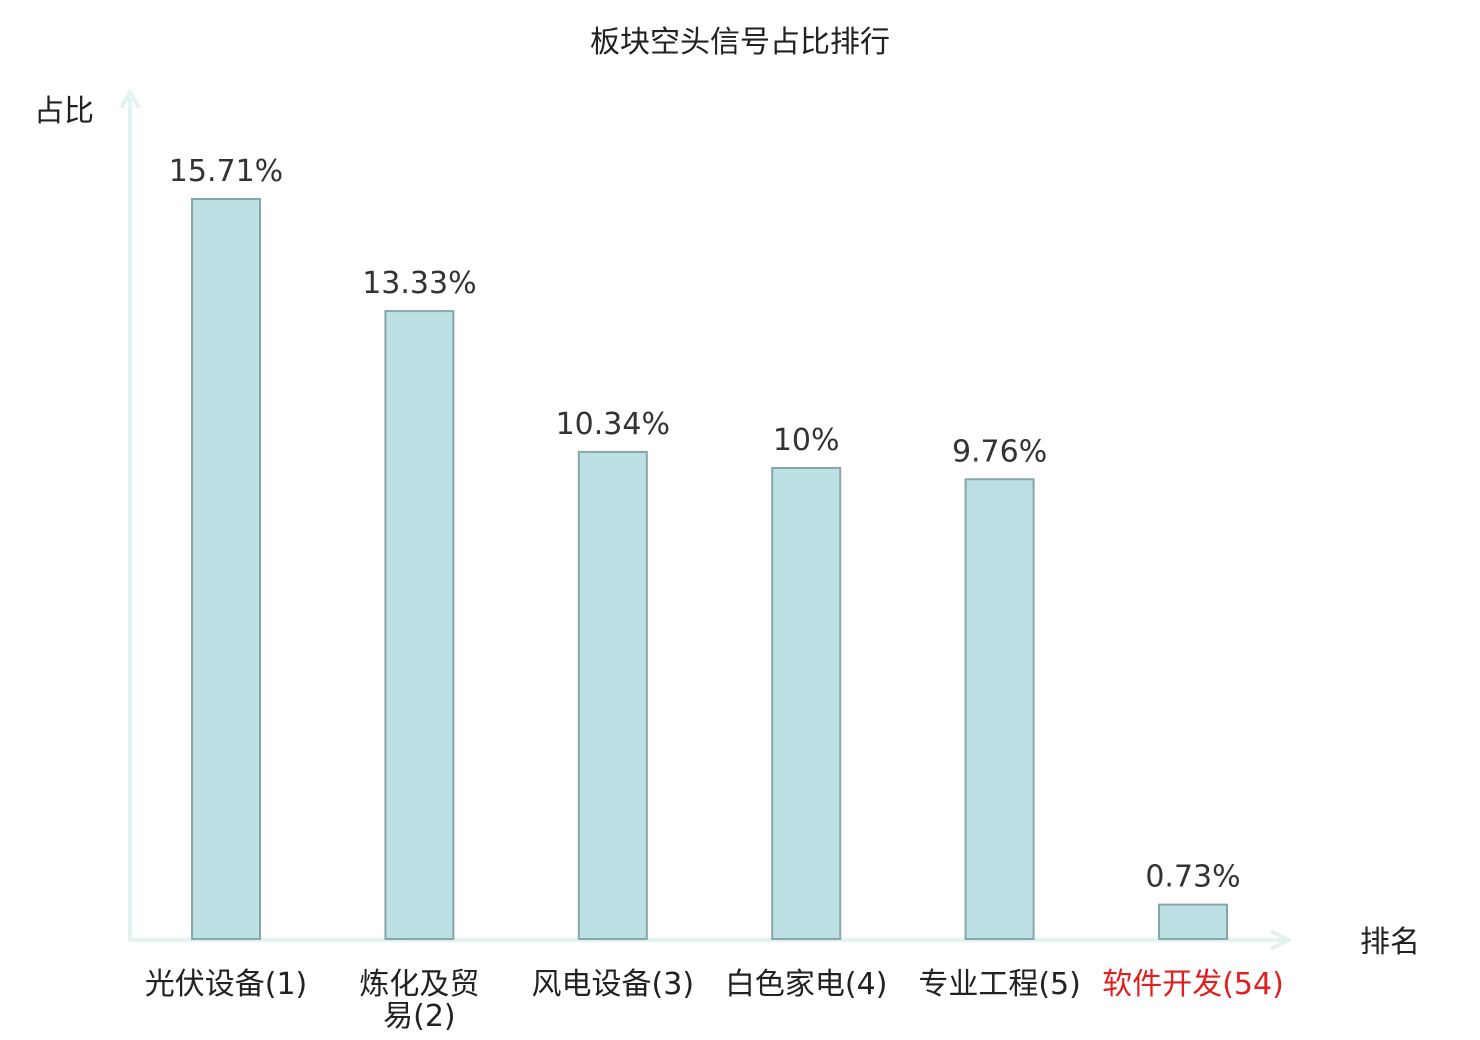  What do you see at coordinates (806, 440) in the screenshot?
I see `value-label-4: 10%` at bounding box center [806, 440].